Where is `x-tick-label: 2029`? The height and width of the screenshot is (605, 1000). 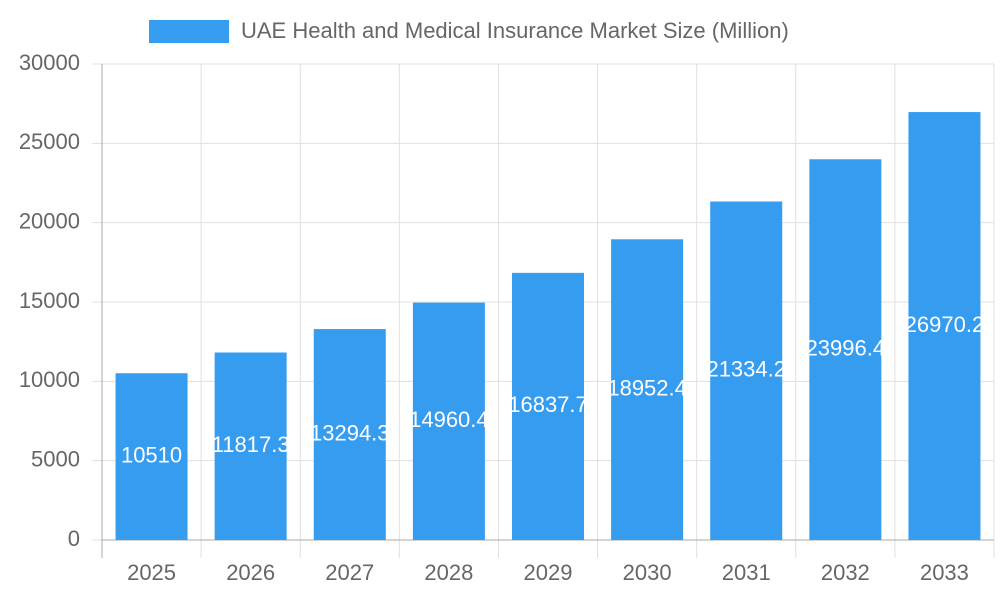 x-tick-label: 2029 is located at coordinates (548, 572).